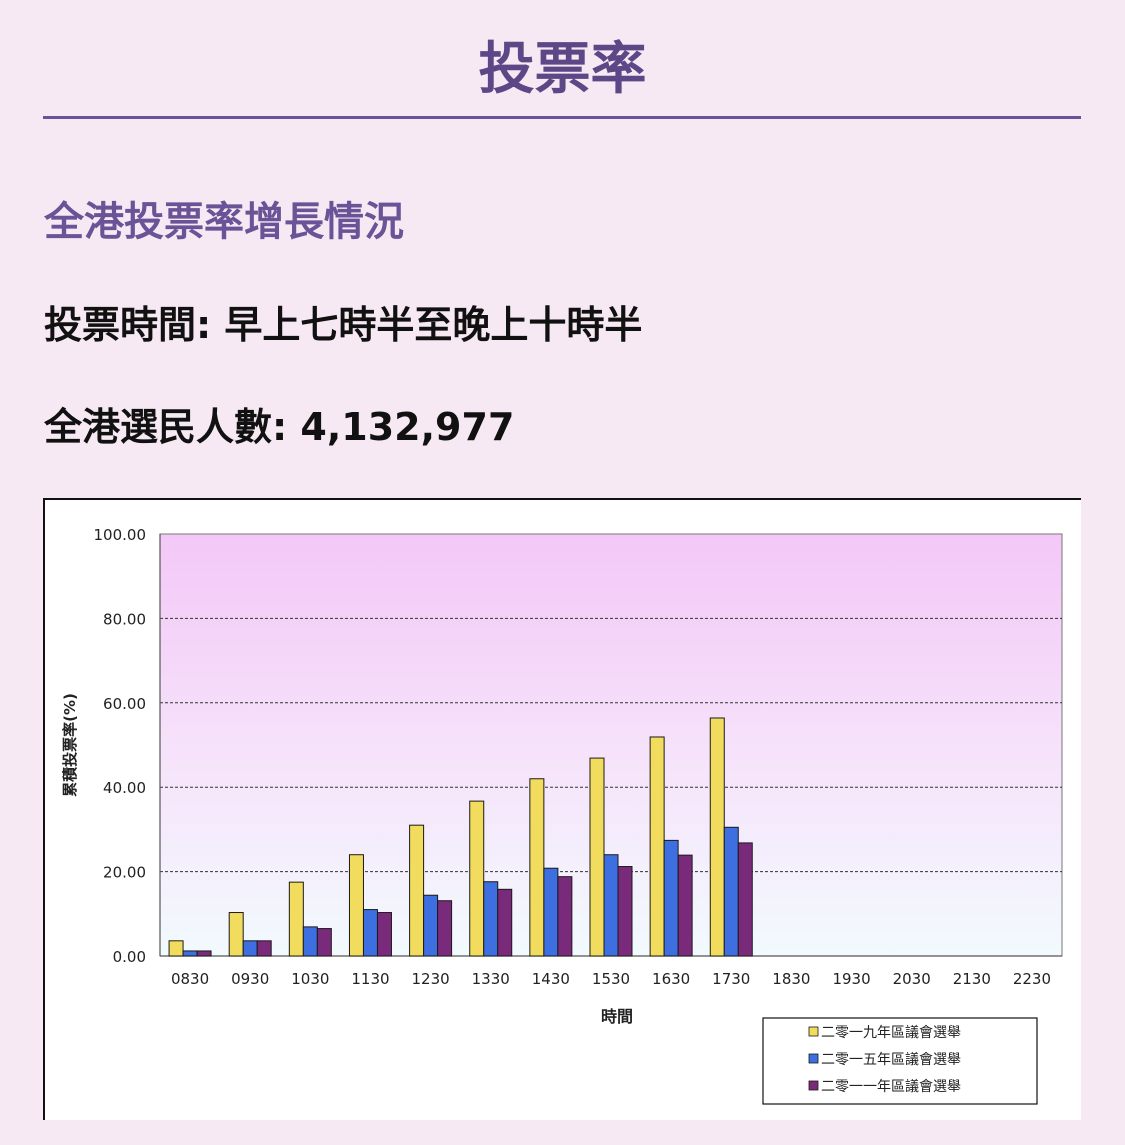 This screenshot has width=1125, height=1145. What do you see at coordinates (972, 979) in the screenshot?
I see `x-tick-label: 2130` at bounding box center [972, 979].